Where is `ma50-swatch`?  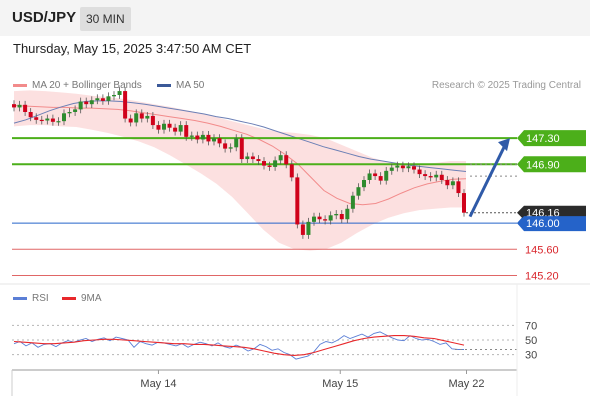 ma50-swatch is located at coordinates (164, 85).